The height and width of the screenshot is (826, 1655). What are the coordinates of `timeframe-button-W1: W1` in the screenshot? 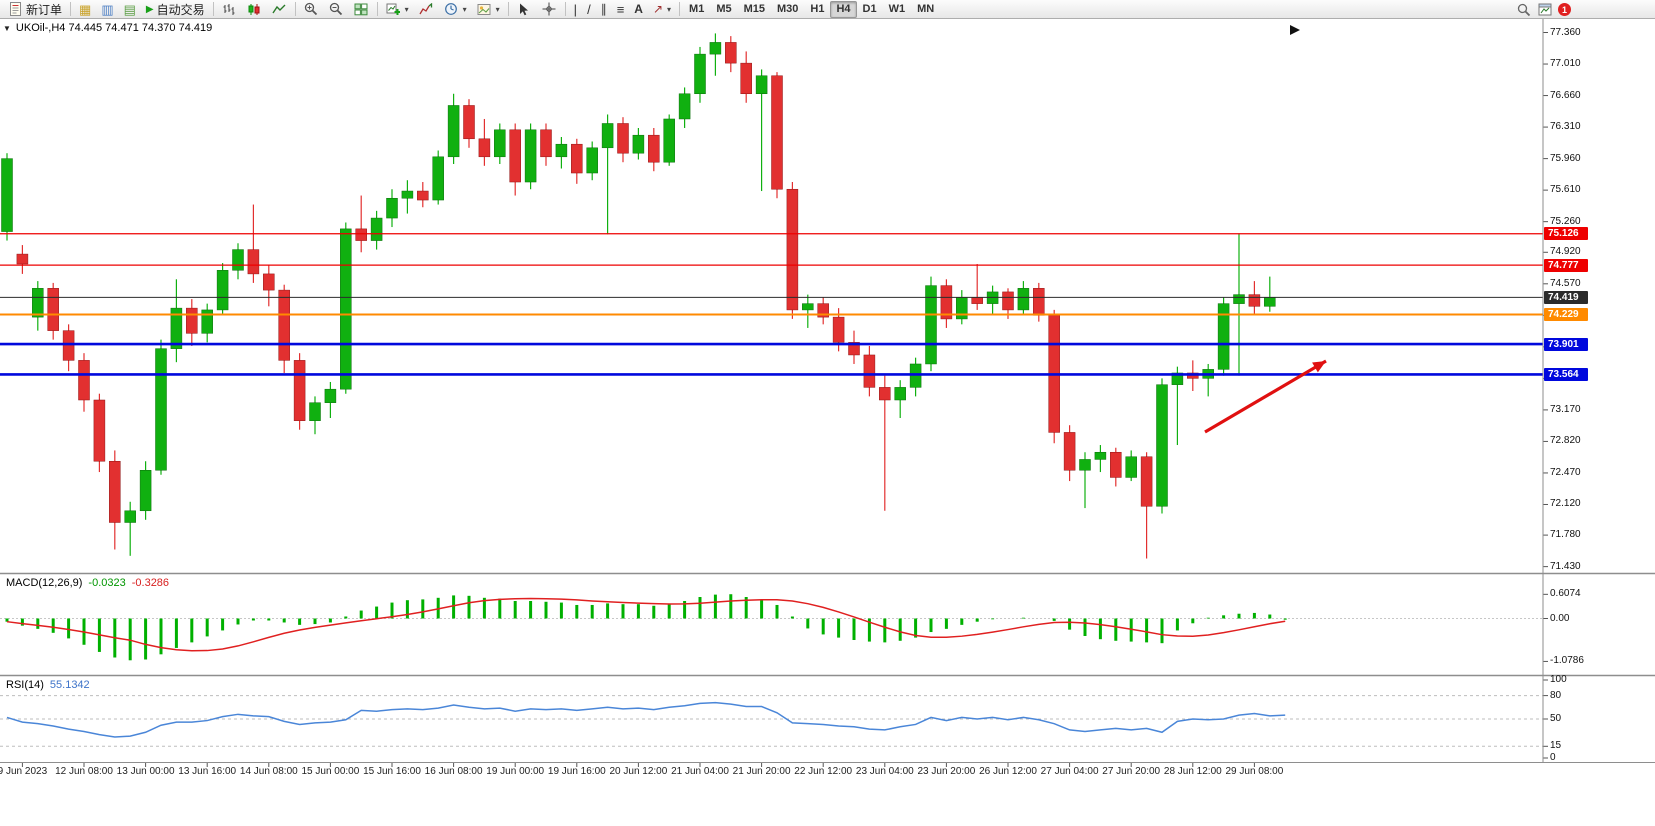 It's located at (897, 9).